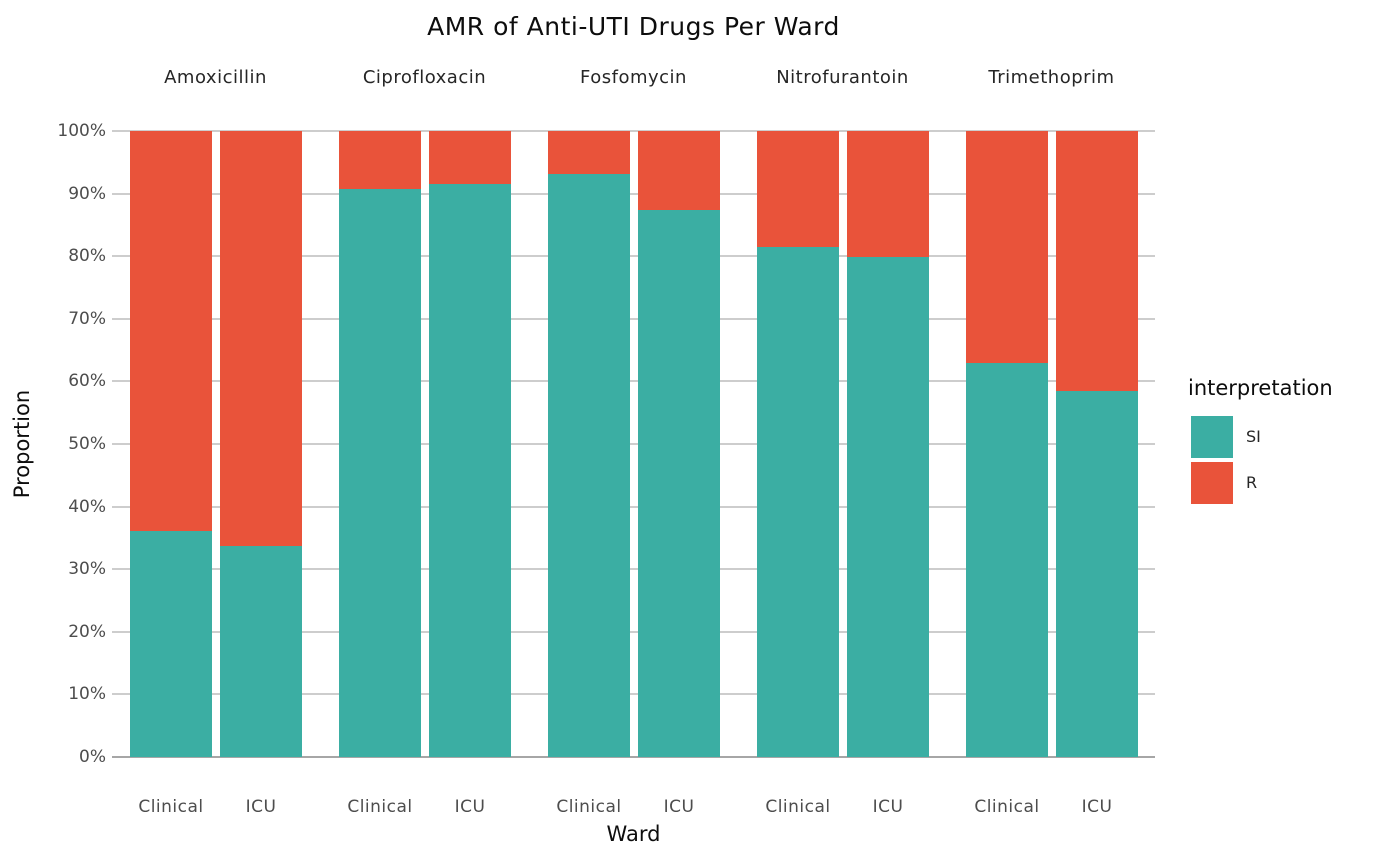 The height and width of the screenshot is (866, 1400). What do you see at coordinates (1097, 261) in the screenshot?
I see `bar-r-trimethoprim-icu` at bounding box center [1097, 261].